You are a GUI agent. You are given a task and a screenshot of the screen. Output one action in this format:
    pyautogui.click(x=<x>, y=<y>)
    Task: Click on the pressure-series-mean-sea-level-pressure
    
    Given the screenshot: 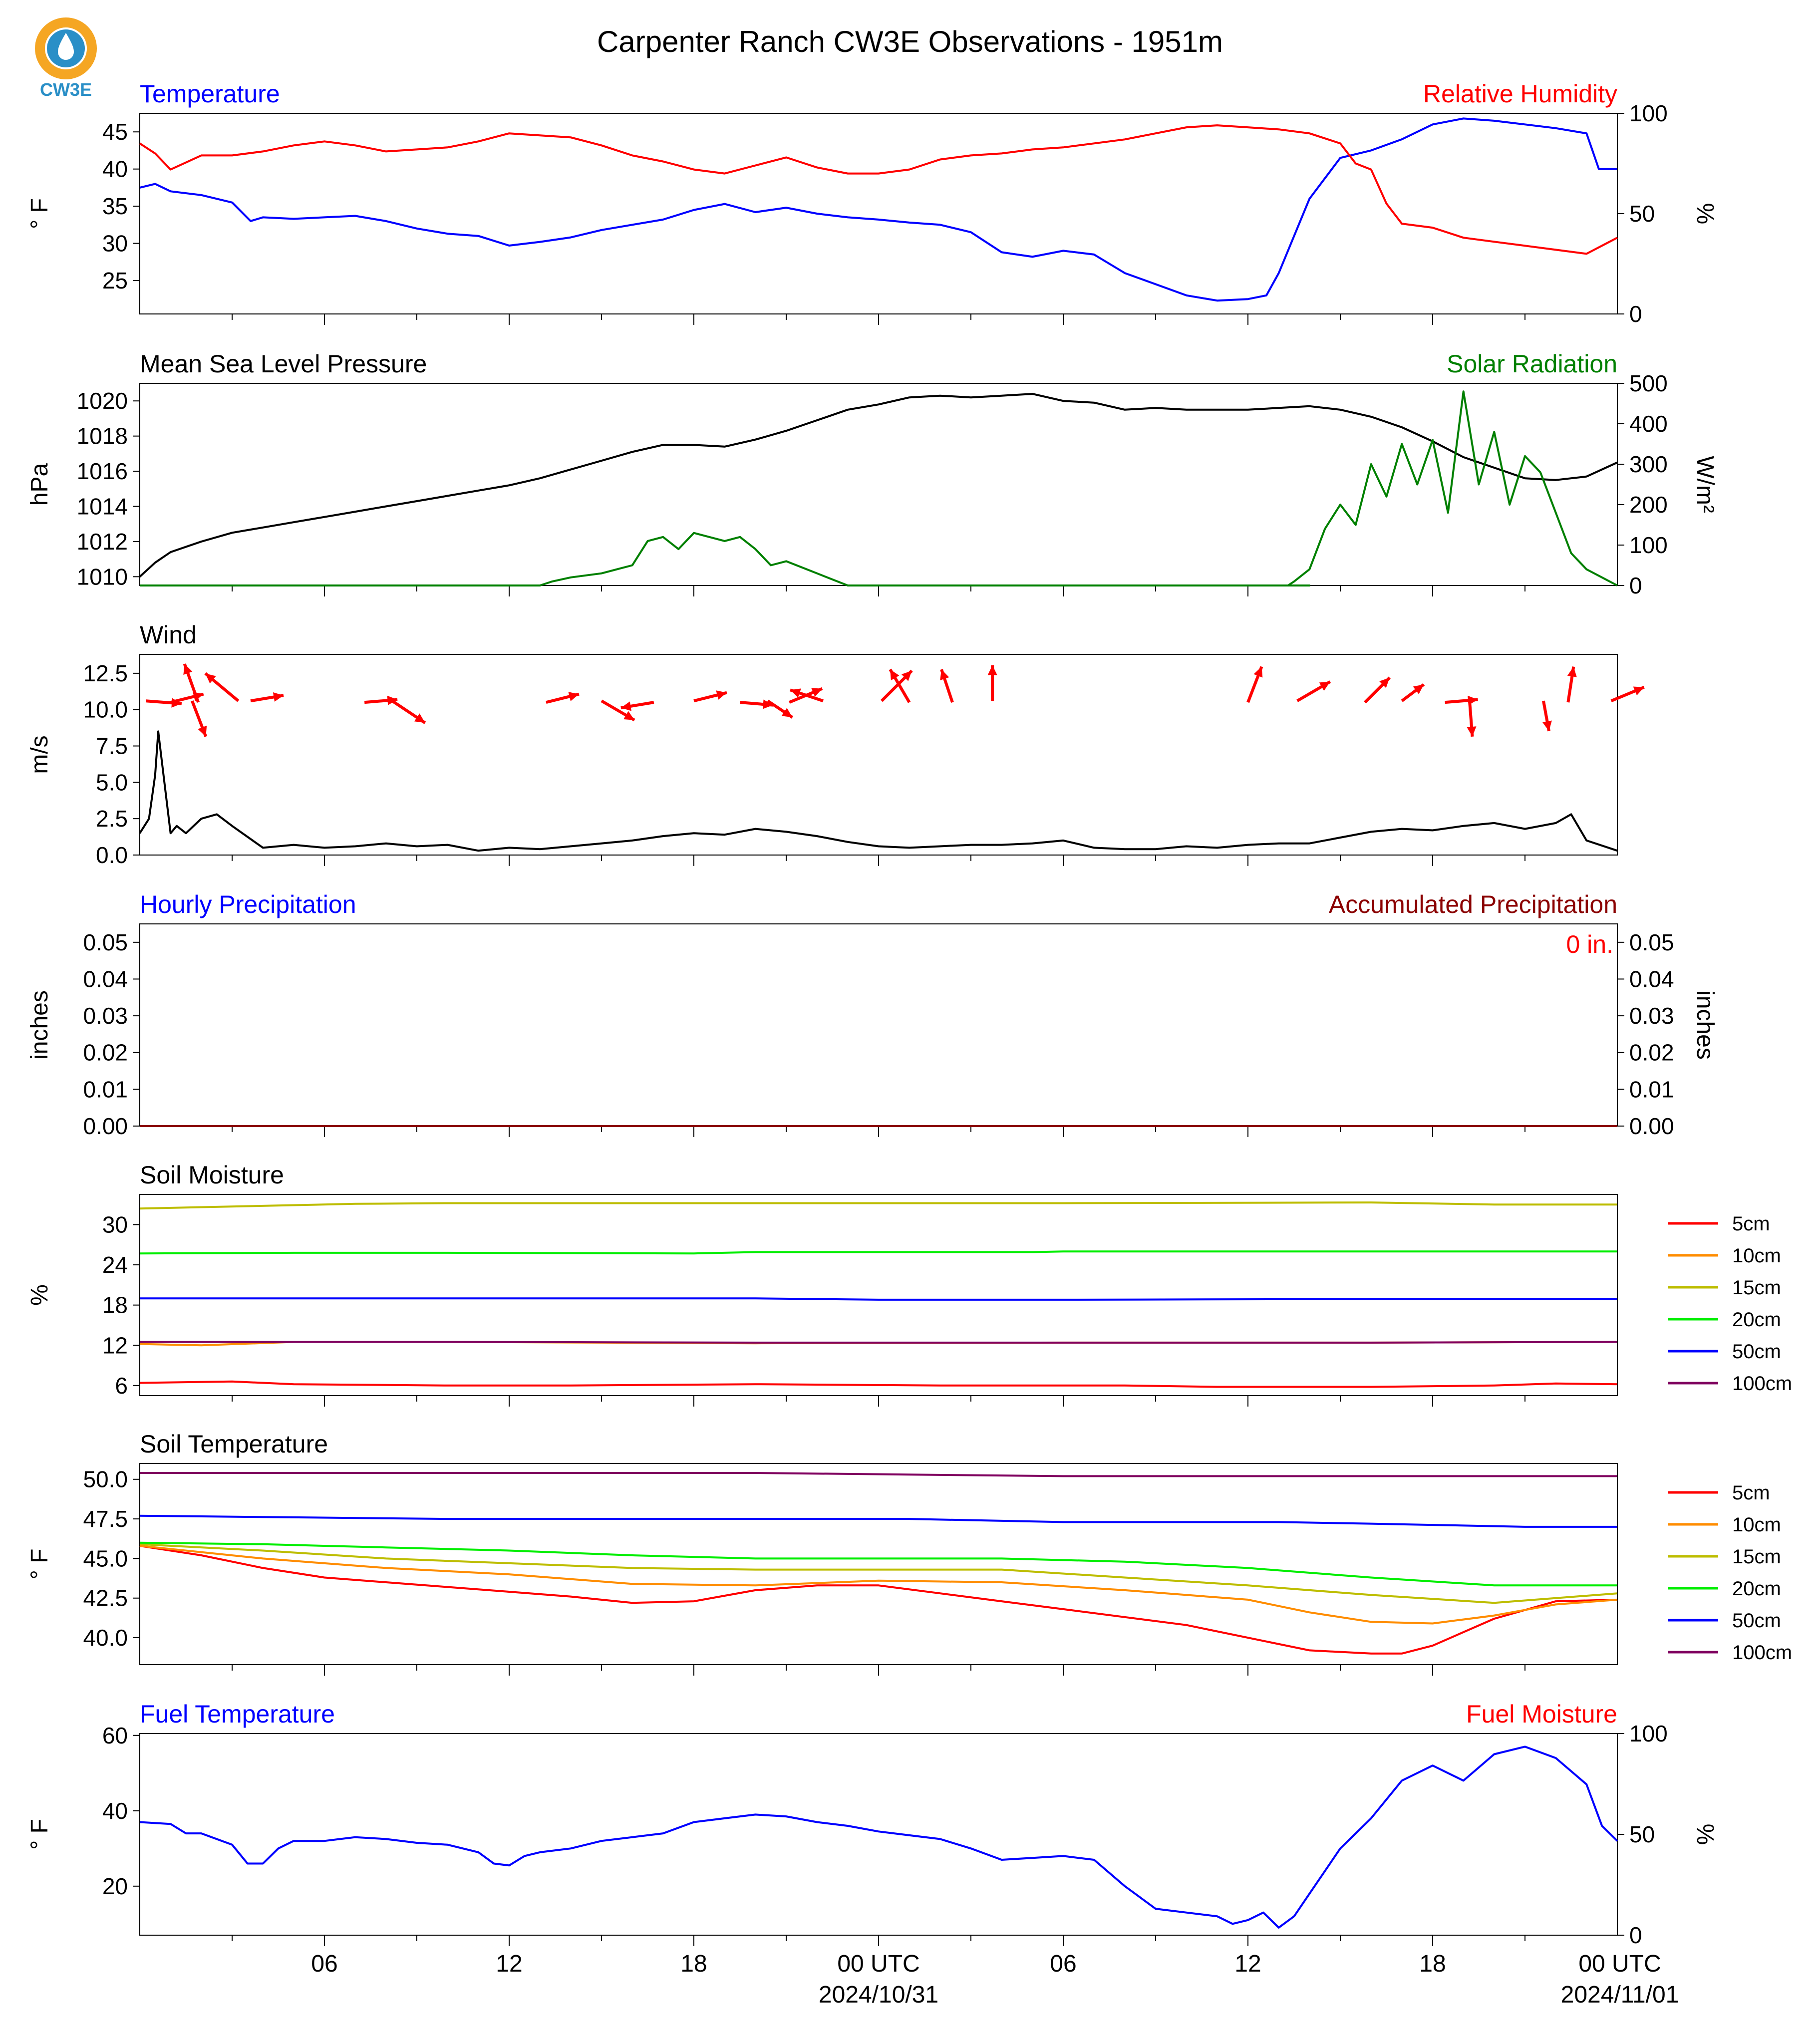 What is the action you would take?
    pyautogui.click(x=878, y=485)
    